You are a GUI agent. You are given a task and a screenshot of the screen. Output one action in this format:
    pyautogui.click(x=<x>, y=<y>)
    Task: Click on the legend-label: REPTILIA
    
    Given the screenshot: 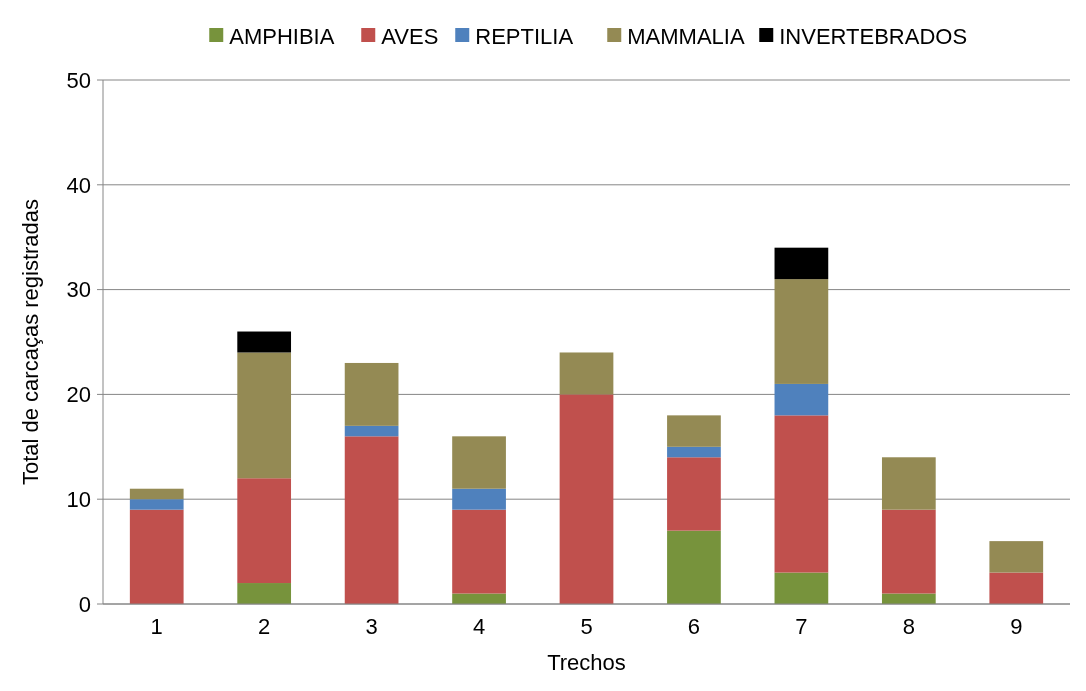 What is the action you would take?
    pyautogui.click(x=524, y=36)
    